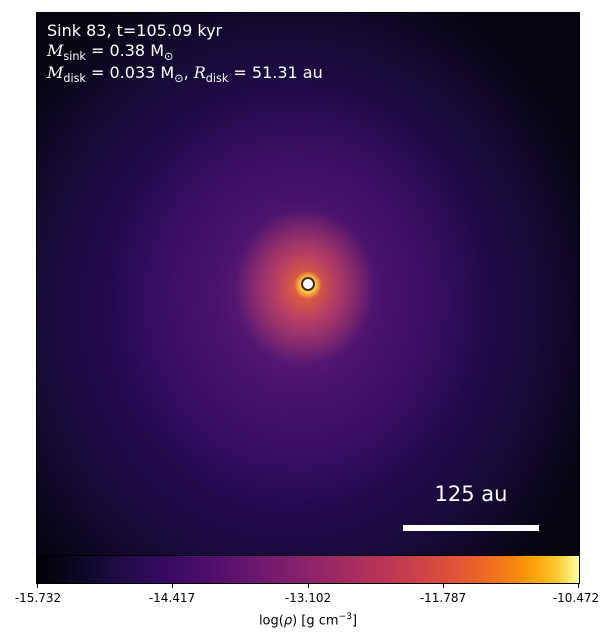 Image resolution: width=615 pixels, height=644 pixels. Describe the element at coordinates (110, 52) in the screenshot. I see `sink-mass: Msink = 0.38 M⊙` at that location.